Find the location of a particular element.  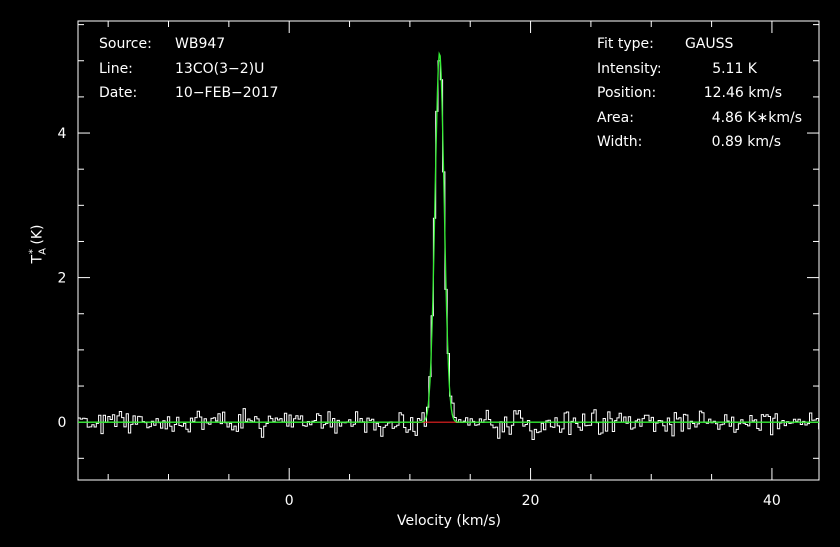

y-tick-label: 2 is located at coordinates (62, 279).